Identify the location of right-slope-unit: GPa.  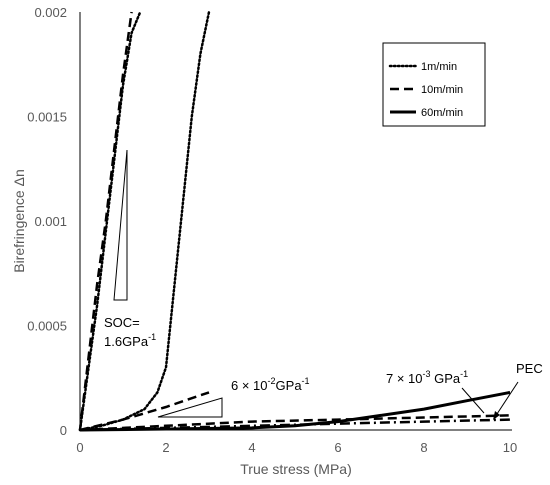
(446, 378).